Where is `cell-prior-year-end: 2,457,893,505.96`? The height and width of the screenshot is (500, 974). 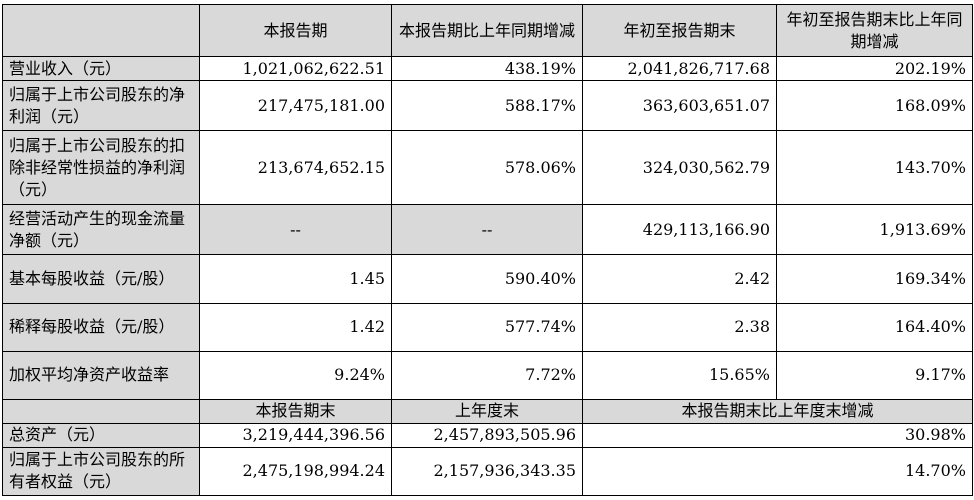 cell-prior-year-end: 2,457,893,505.96 is located at coordinates (487, 435).